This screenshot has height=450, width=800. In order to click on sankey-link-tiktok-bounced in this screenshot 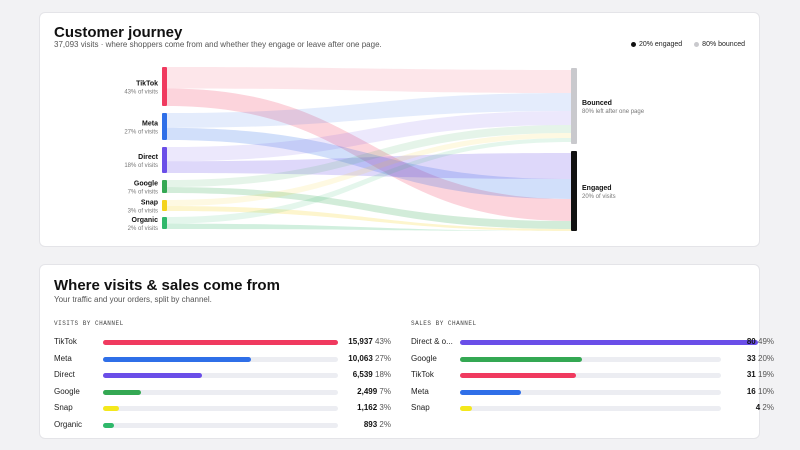, I will do `click(369, 80)`.